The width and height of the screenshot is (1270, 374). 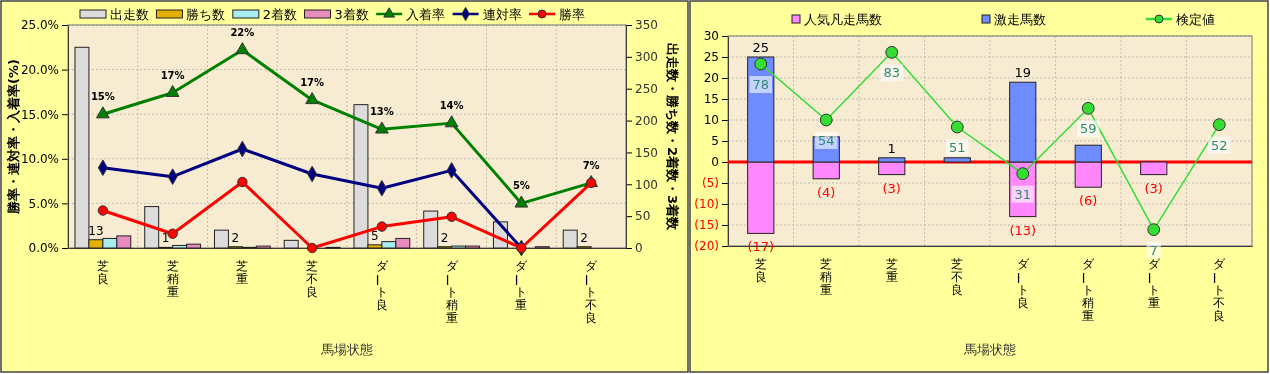 I want to click on data-label: (6), so click(x=1088, y=201).